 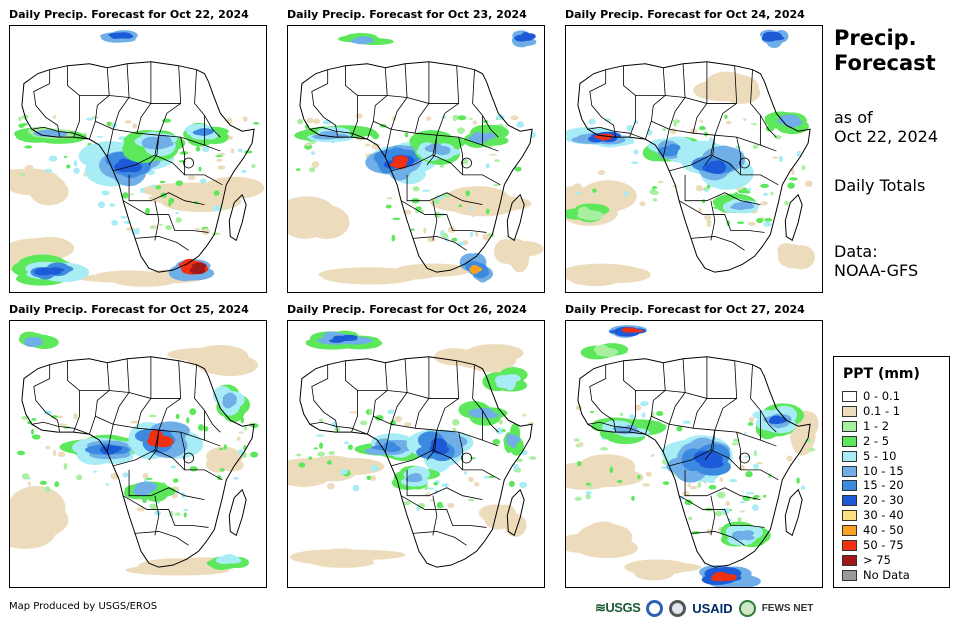 I want to click on legend-label: 40 - 50, so click(x=883, y=530).